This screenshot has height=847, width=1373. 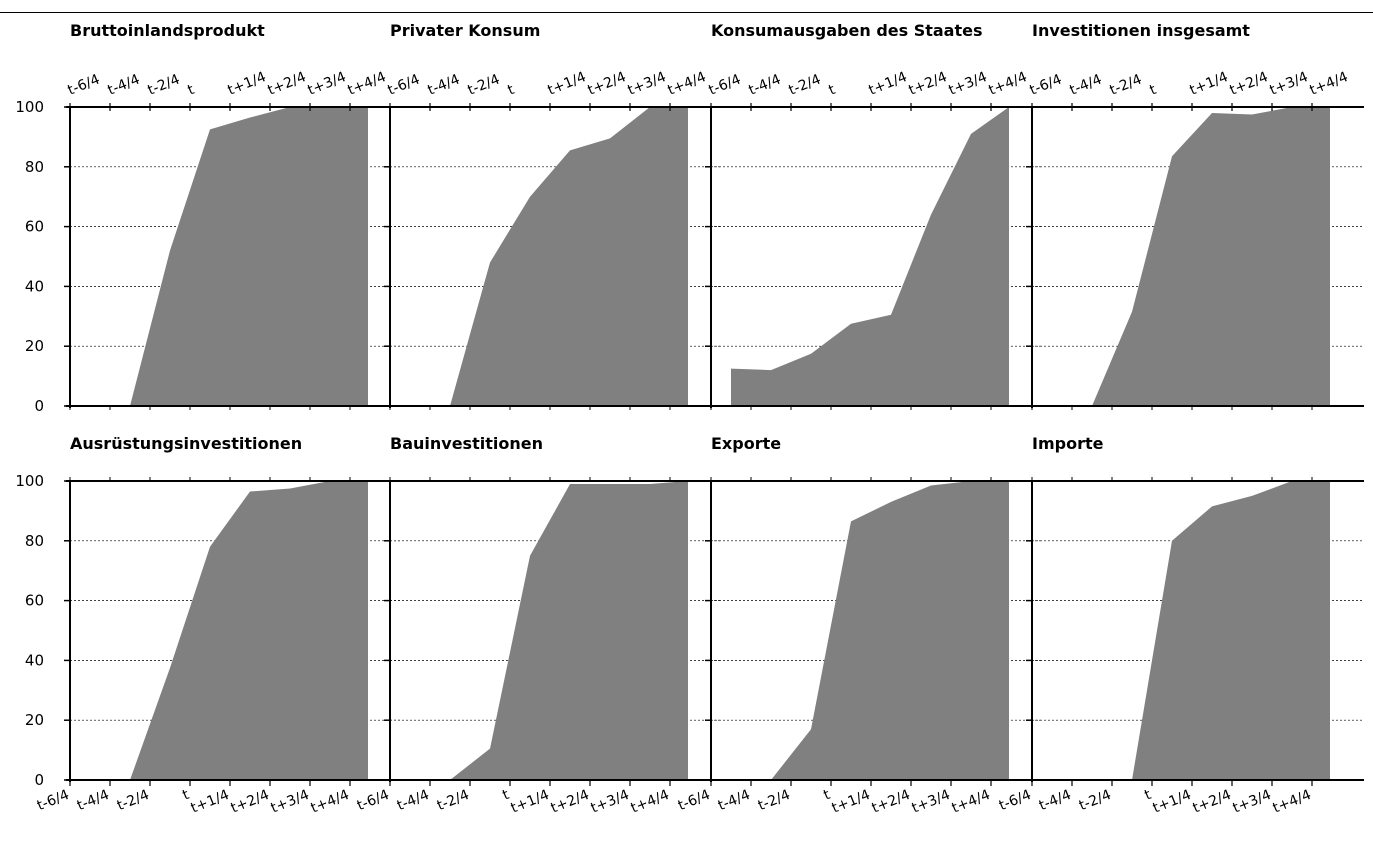 What do you see at coordinates (833, 90) in the screenshot?
I see `x-tick-label-2-3: t` at bounding box center [833, 90].